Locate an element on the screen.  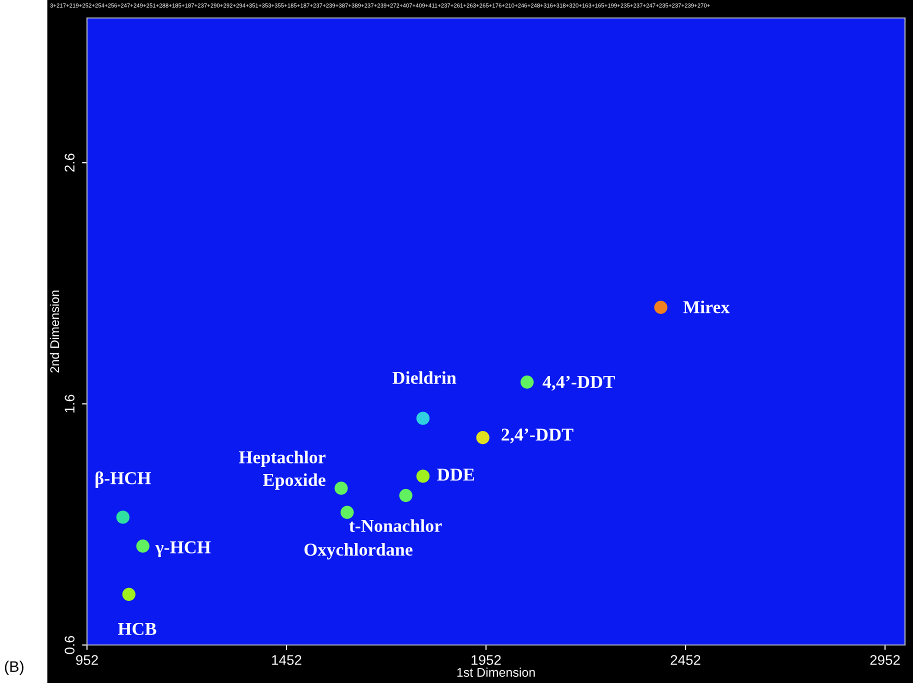
y-axis-title: 2nd Dimension is located at coordinates (55, 331).